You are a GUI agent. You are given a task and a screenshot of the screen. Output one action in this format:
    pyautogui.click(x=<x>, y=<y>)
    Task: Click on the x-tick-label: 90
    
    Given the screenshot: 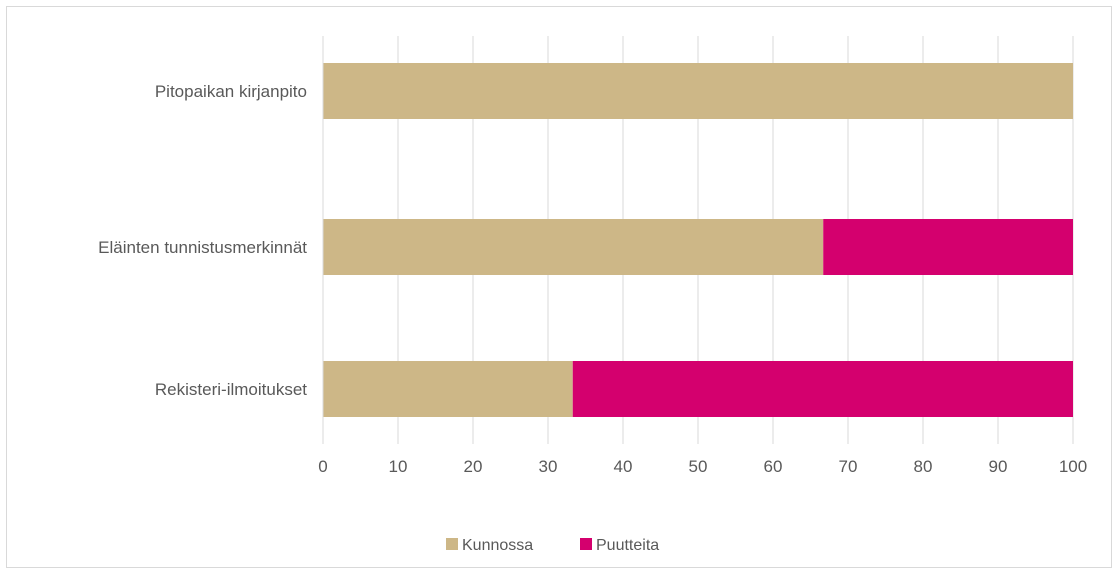 What is the action you would take?
    pyautogui.click(x=998, y=466)
    